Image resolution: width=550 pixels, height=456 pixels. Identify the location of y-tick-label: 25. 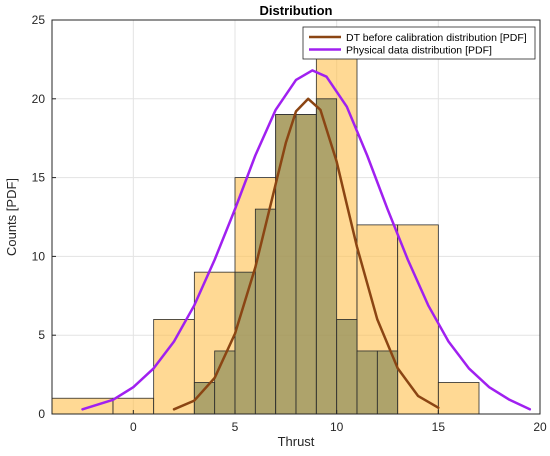
(39, 20).